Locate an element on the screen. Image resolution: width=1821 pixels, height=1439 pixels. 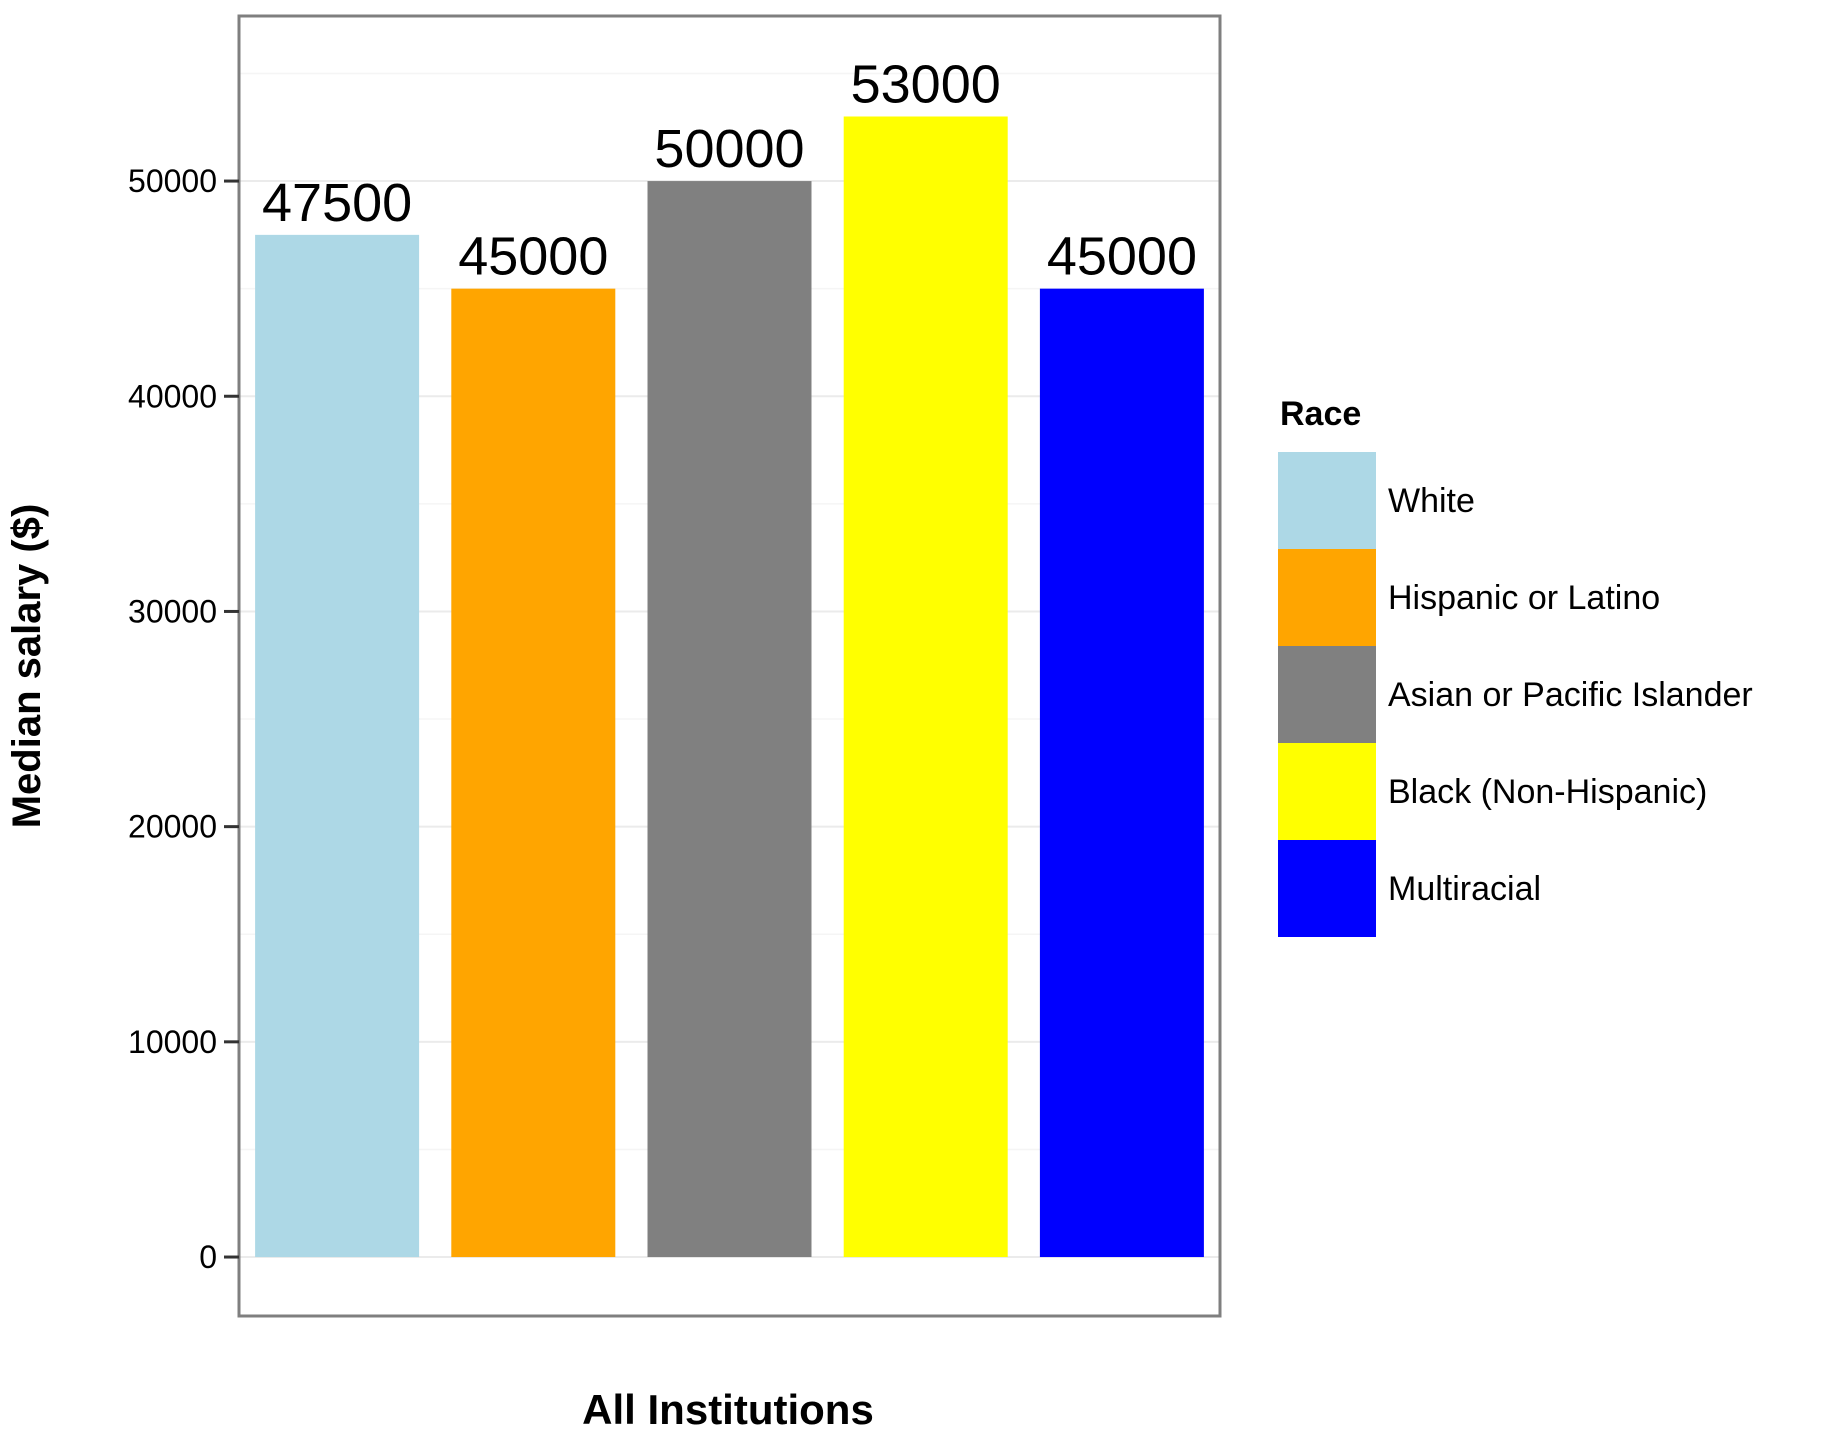
legend-label: Asian or Pacific Islander is located at coordinates (1570, 695).